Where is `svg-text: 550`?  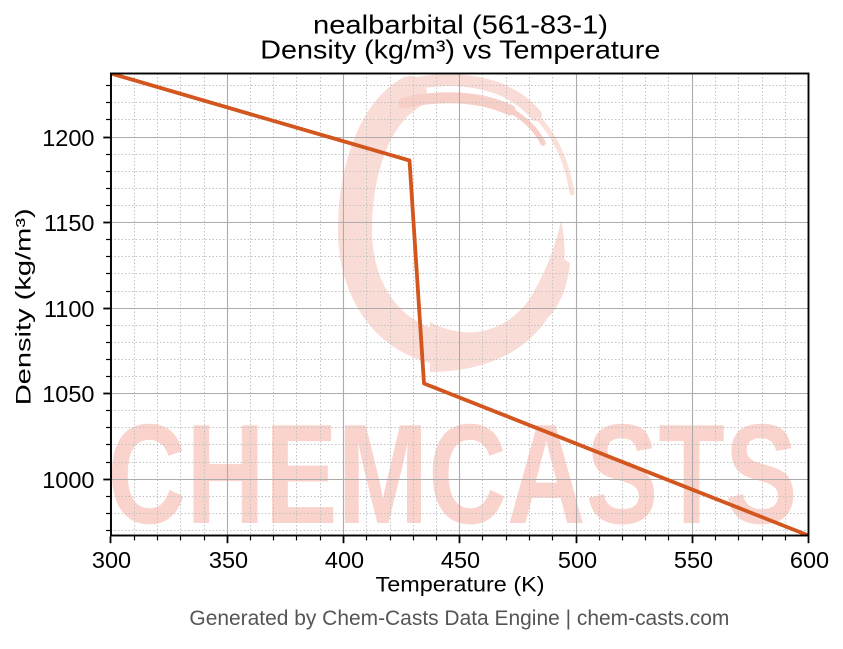 svg-text: 550 is located at coordinates (693, 560).